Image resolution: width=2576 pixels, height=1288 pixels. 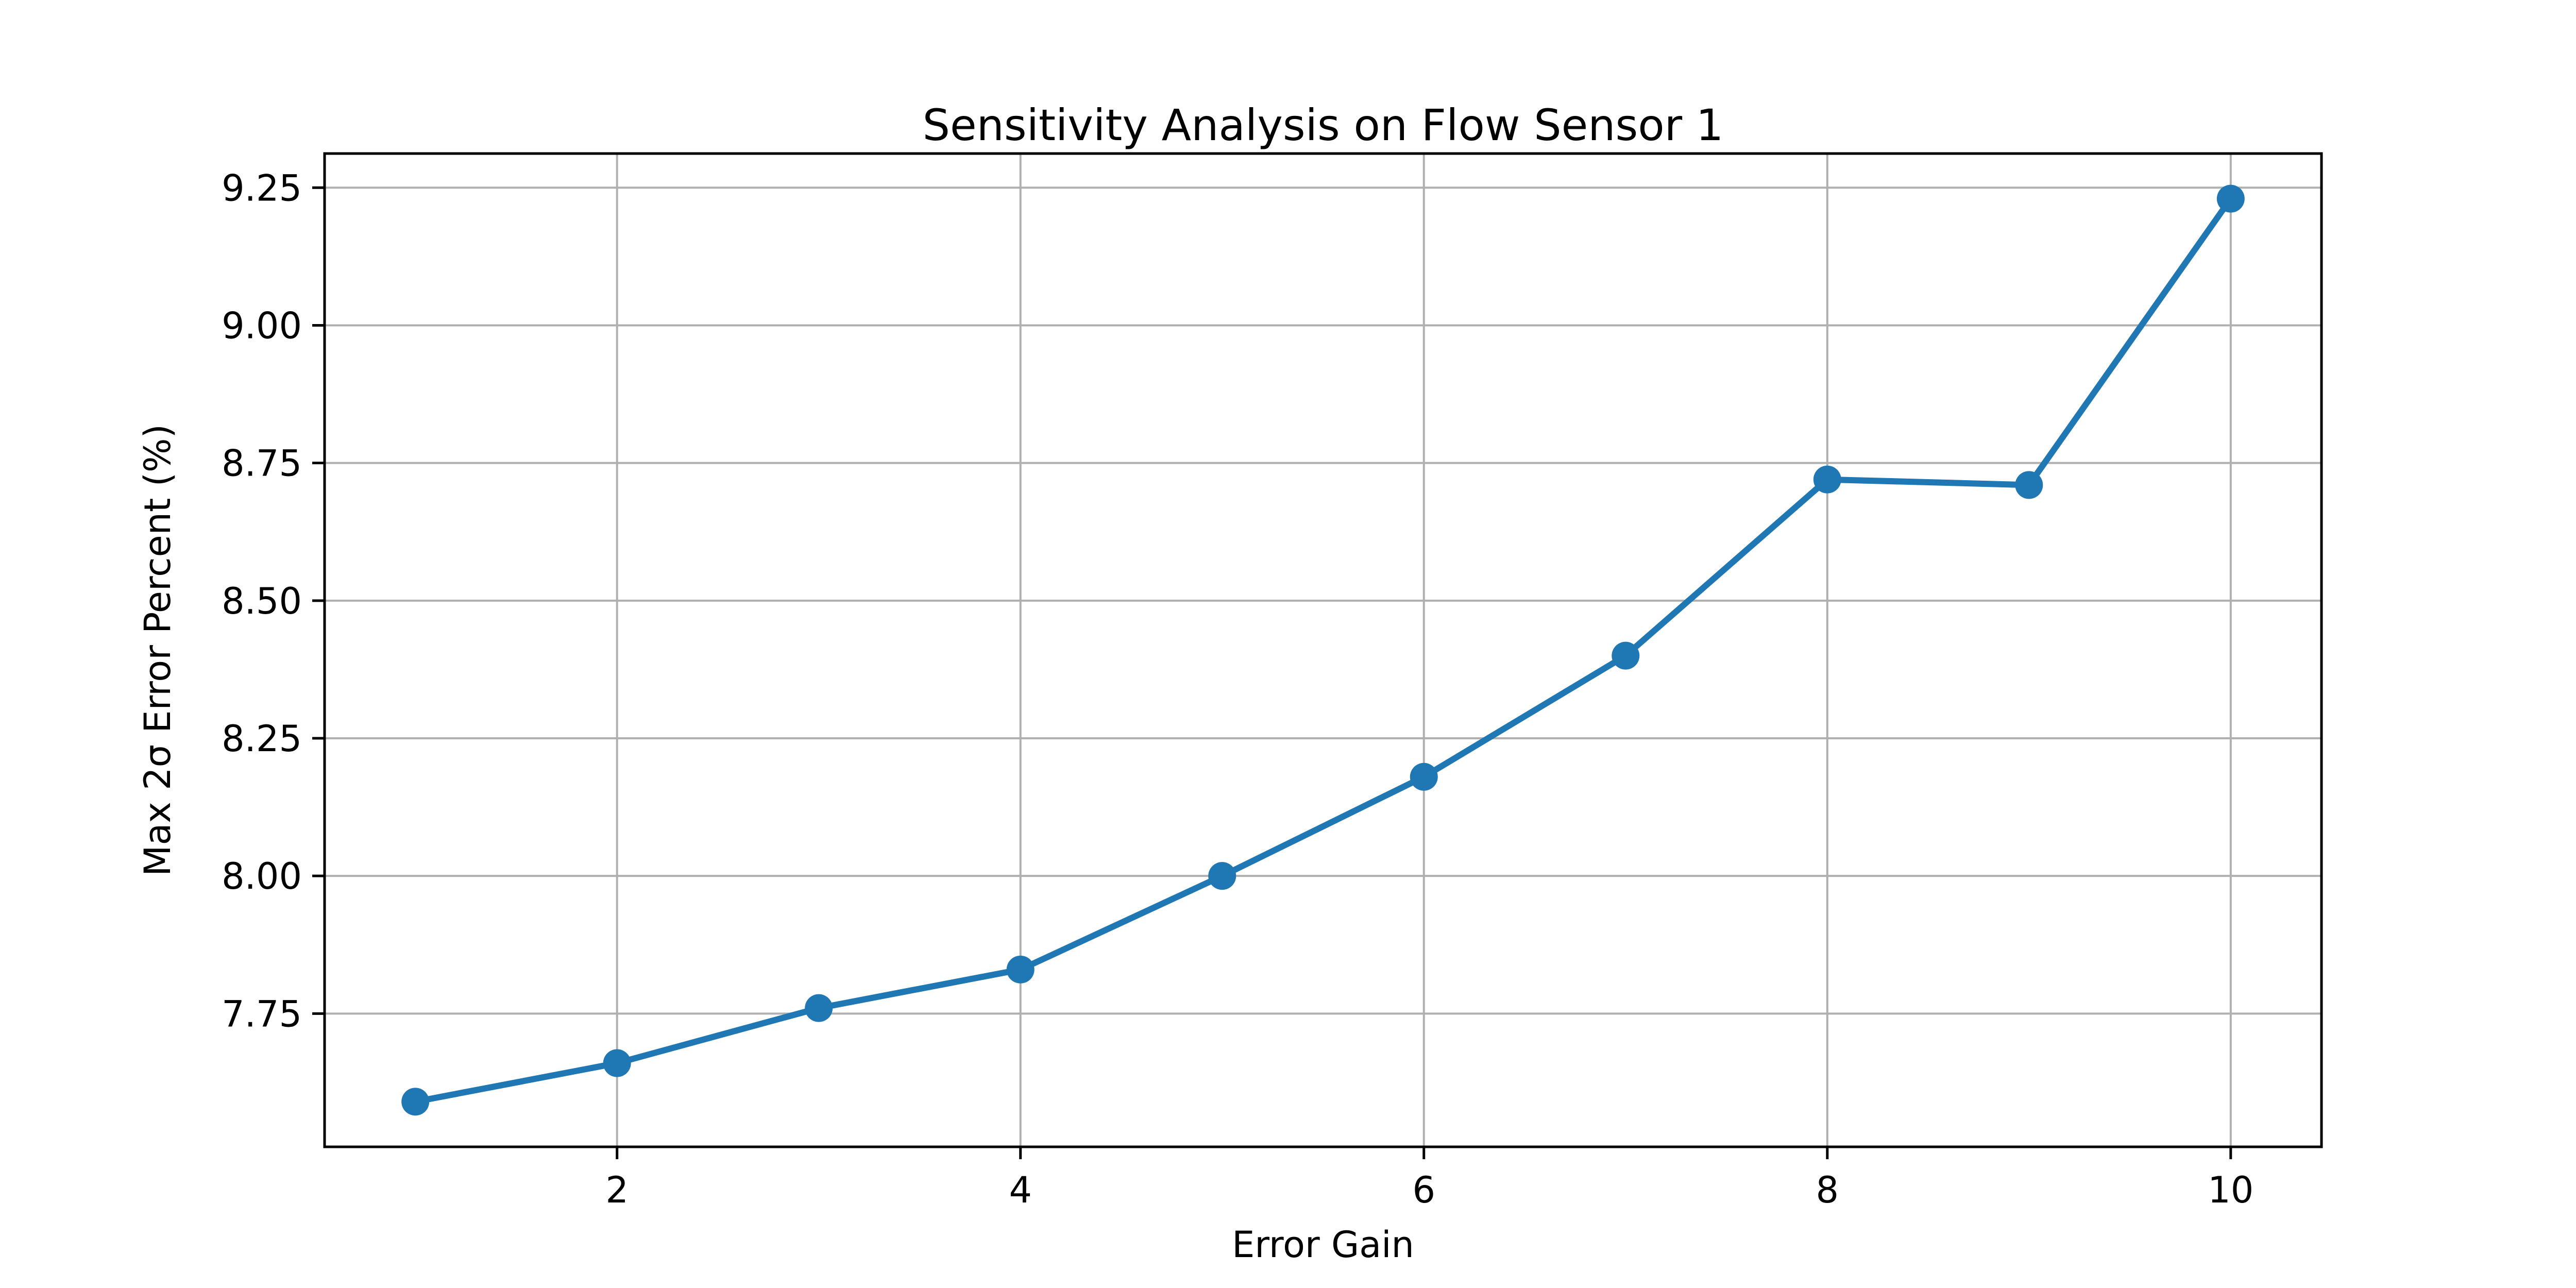 I want to click on y-tick-label: 9.25, so click(x=262, y=188).